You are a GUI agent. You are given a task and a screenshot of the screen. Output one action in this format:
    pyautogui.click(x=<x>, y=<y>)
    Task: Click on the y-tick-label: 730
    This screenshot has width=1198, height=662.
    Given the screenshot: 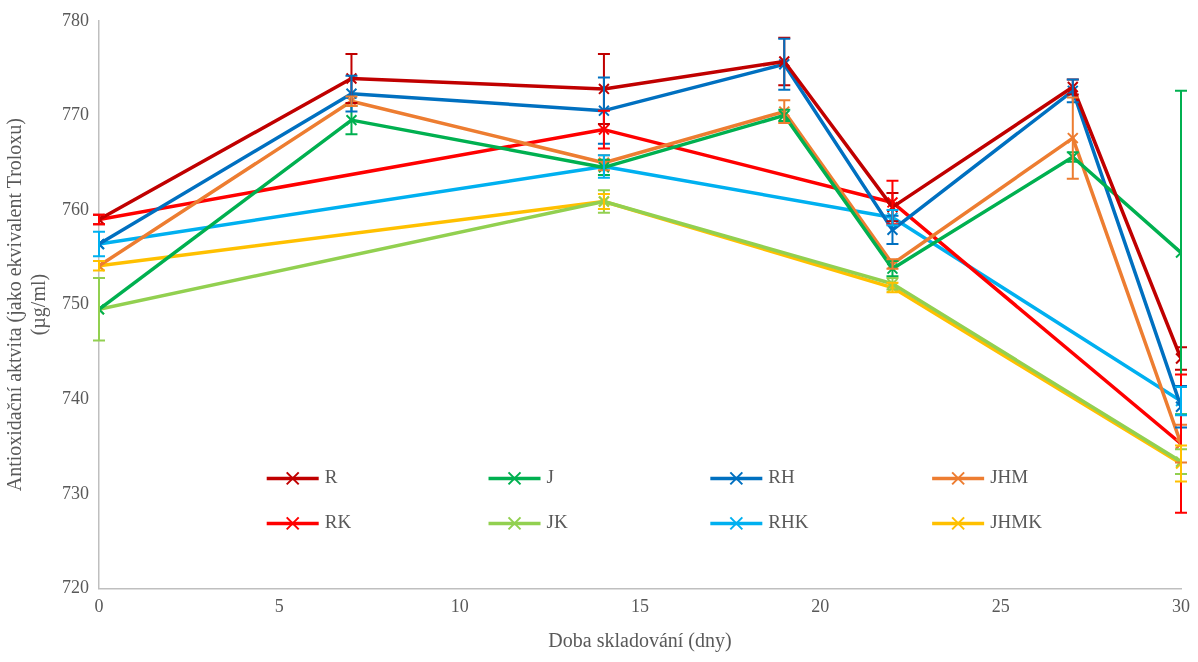 What is the action you would take?
    pyautogui.click(x=75, y=492)
    